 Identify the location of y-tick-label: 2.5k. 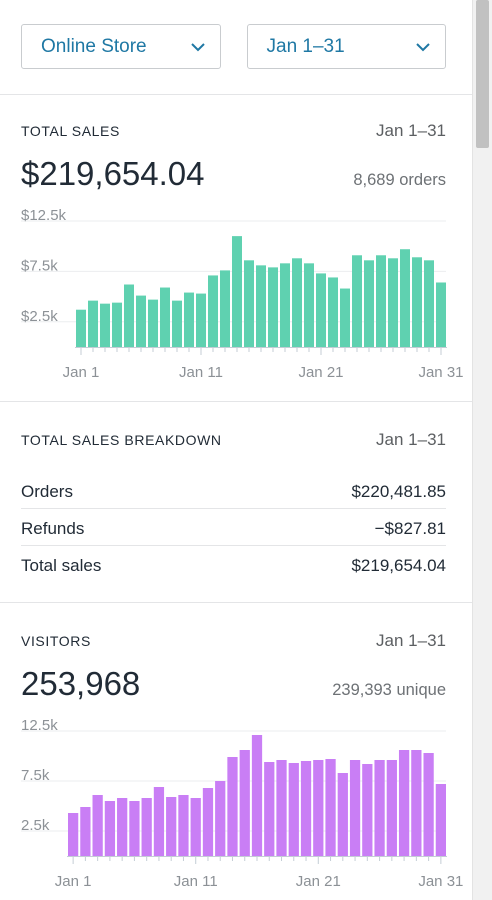
(35, 825).